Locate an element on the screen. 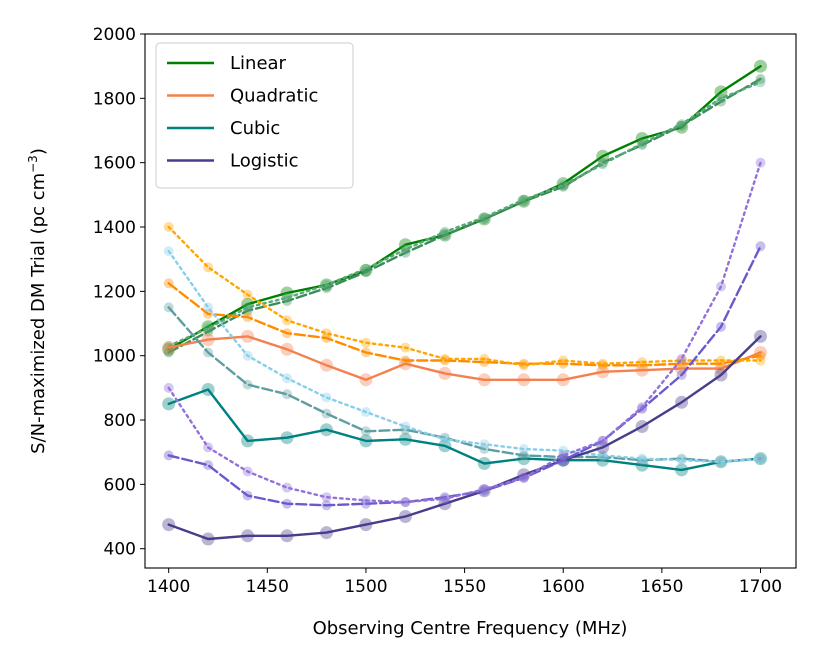 Image resolution: width=830 pixels, height=664 pixels. legend-label-cubic: Cubic is located at coordinates (255, 128).